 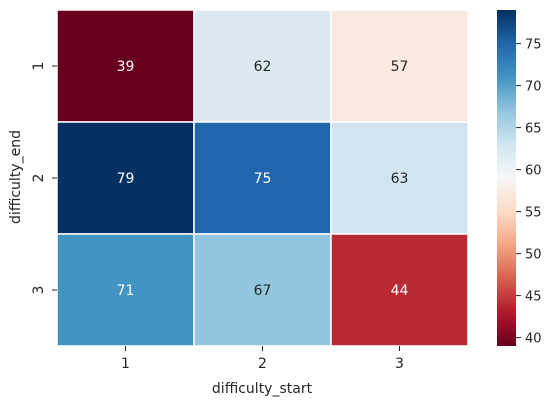 What do you see at coordinates (533, 87) in the screenshot?
I see `colorbar-tick-label: 70` at bounding box center [533, 87].